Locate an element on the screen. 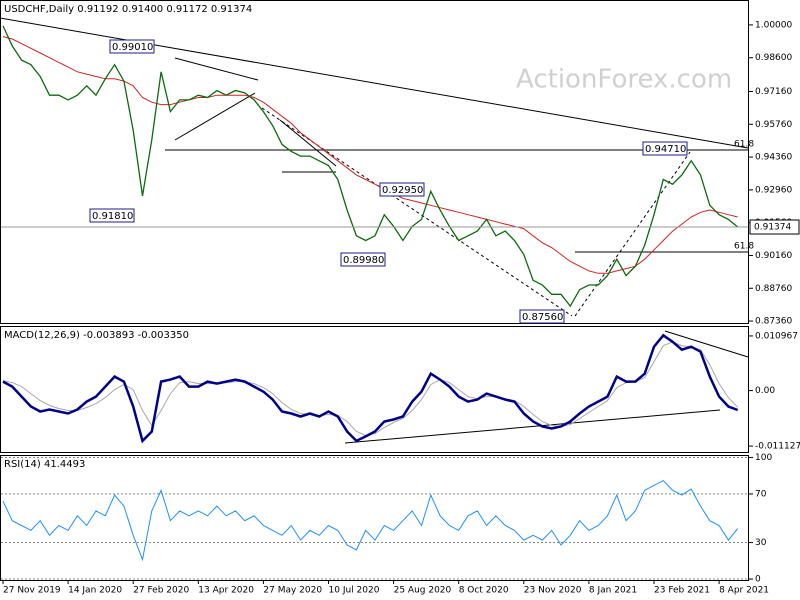 Image resolution: width=800 pixels, height=600 pixels. y-tick-label: 0 is located at coordinates (758, 580).